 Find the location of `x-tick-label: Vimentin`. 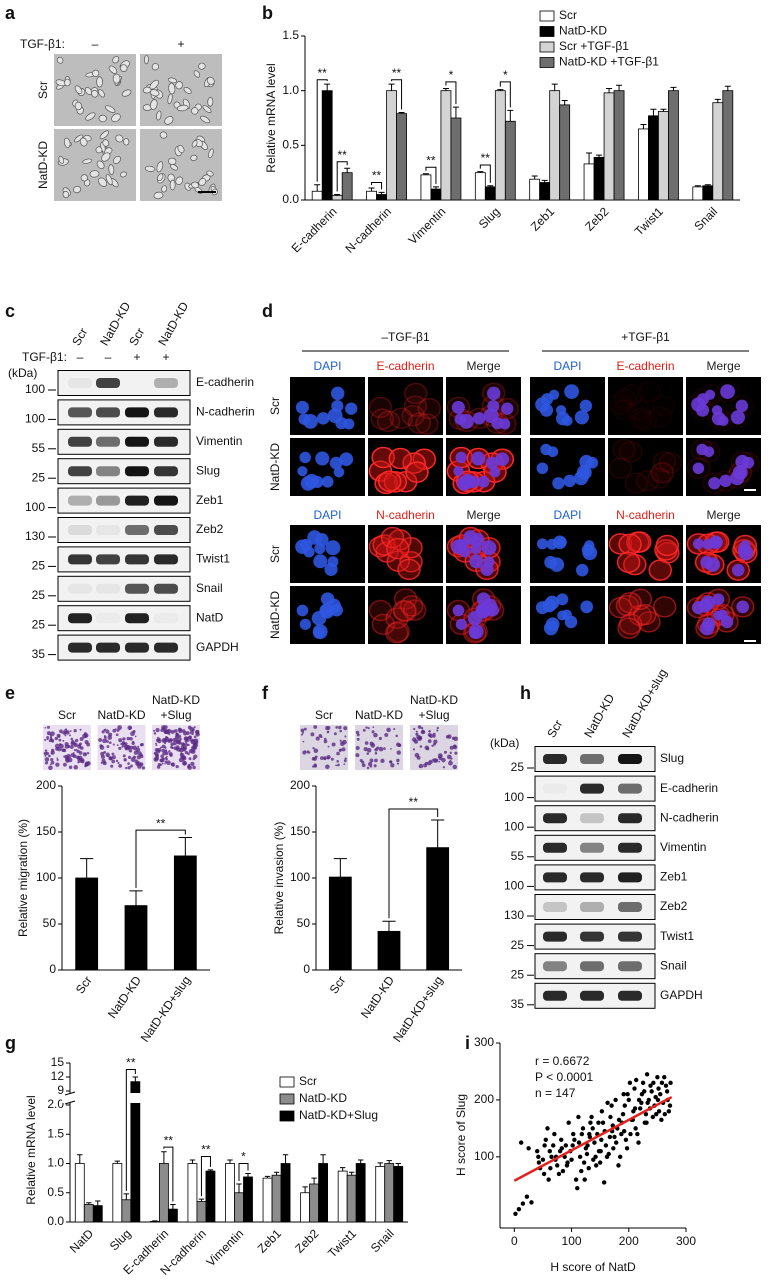

x-tick-label: Vimentin is located at coordinates (225, 1247).